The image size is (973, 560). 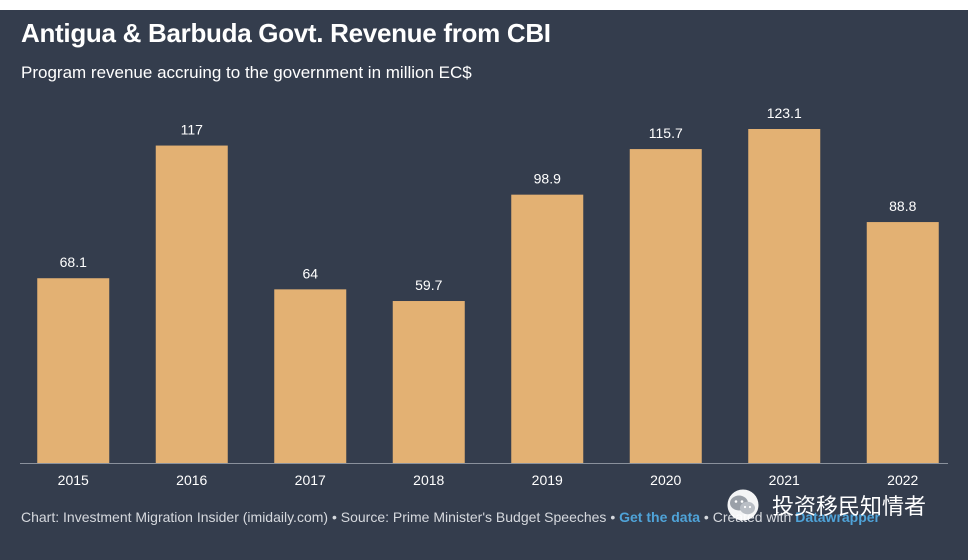 What do you see at coordinates (784, 296) in the screenshot?
I see `bar-2021` at bounding box center [784, 296].